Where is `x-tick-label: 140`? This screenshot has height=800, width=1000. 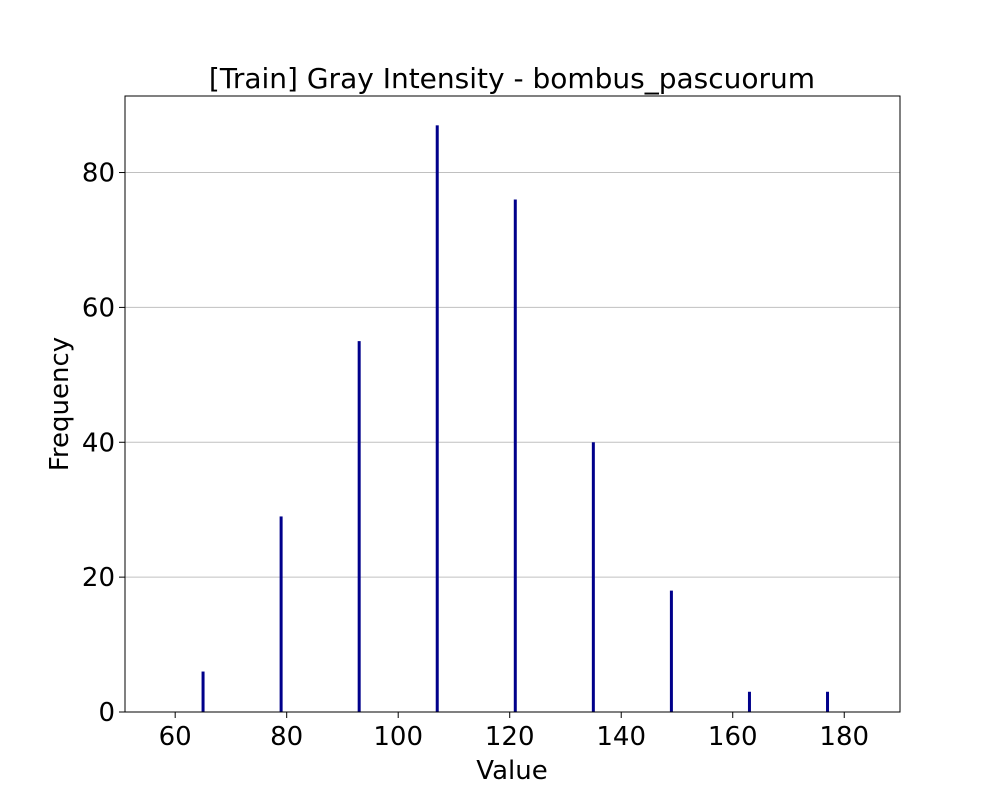 x-tick-label: 140 is located at coordinates (621, 737).